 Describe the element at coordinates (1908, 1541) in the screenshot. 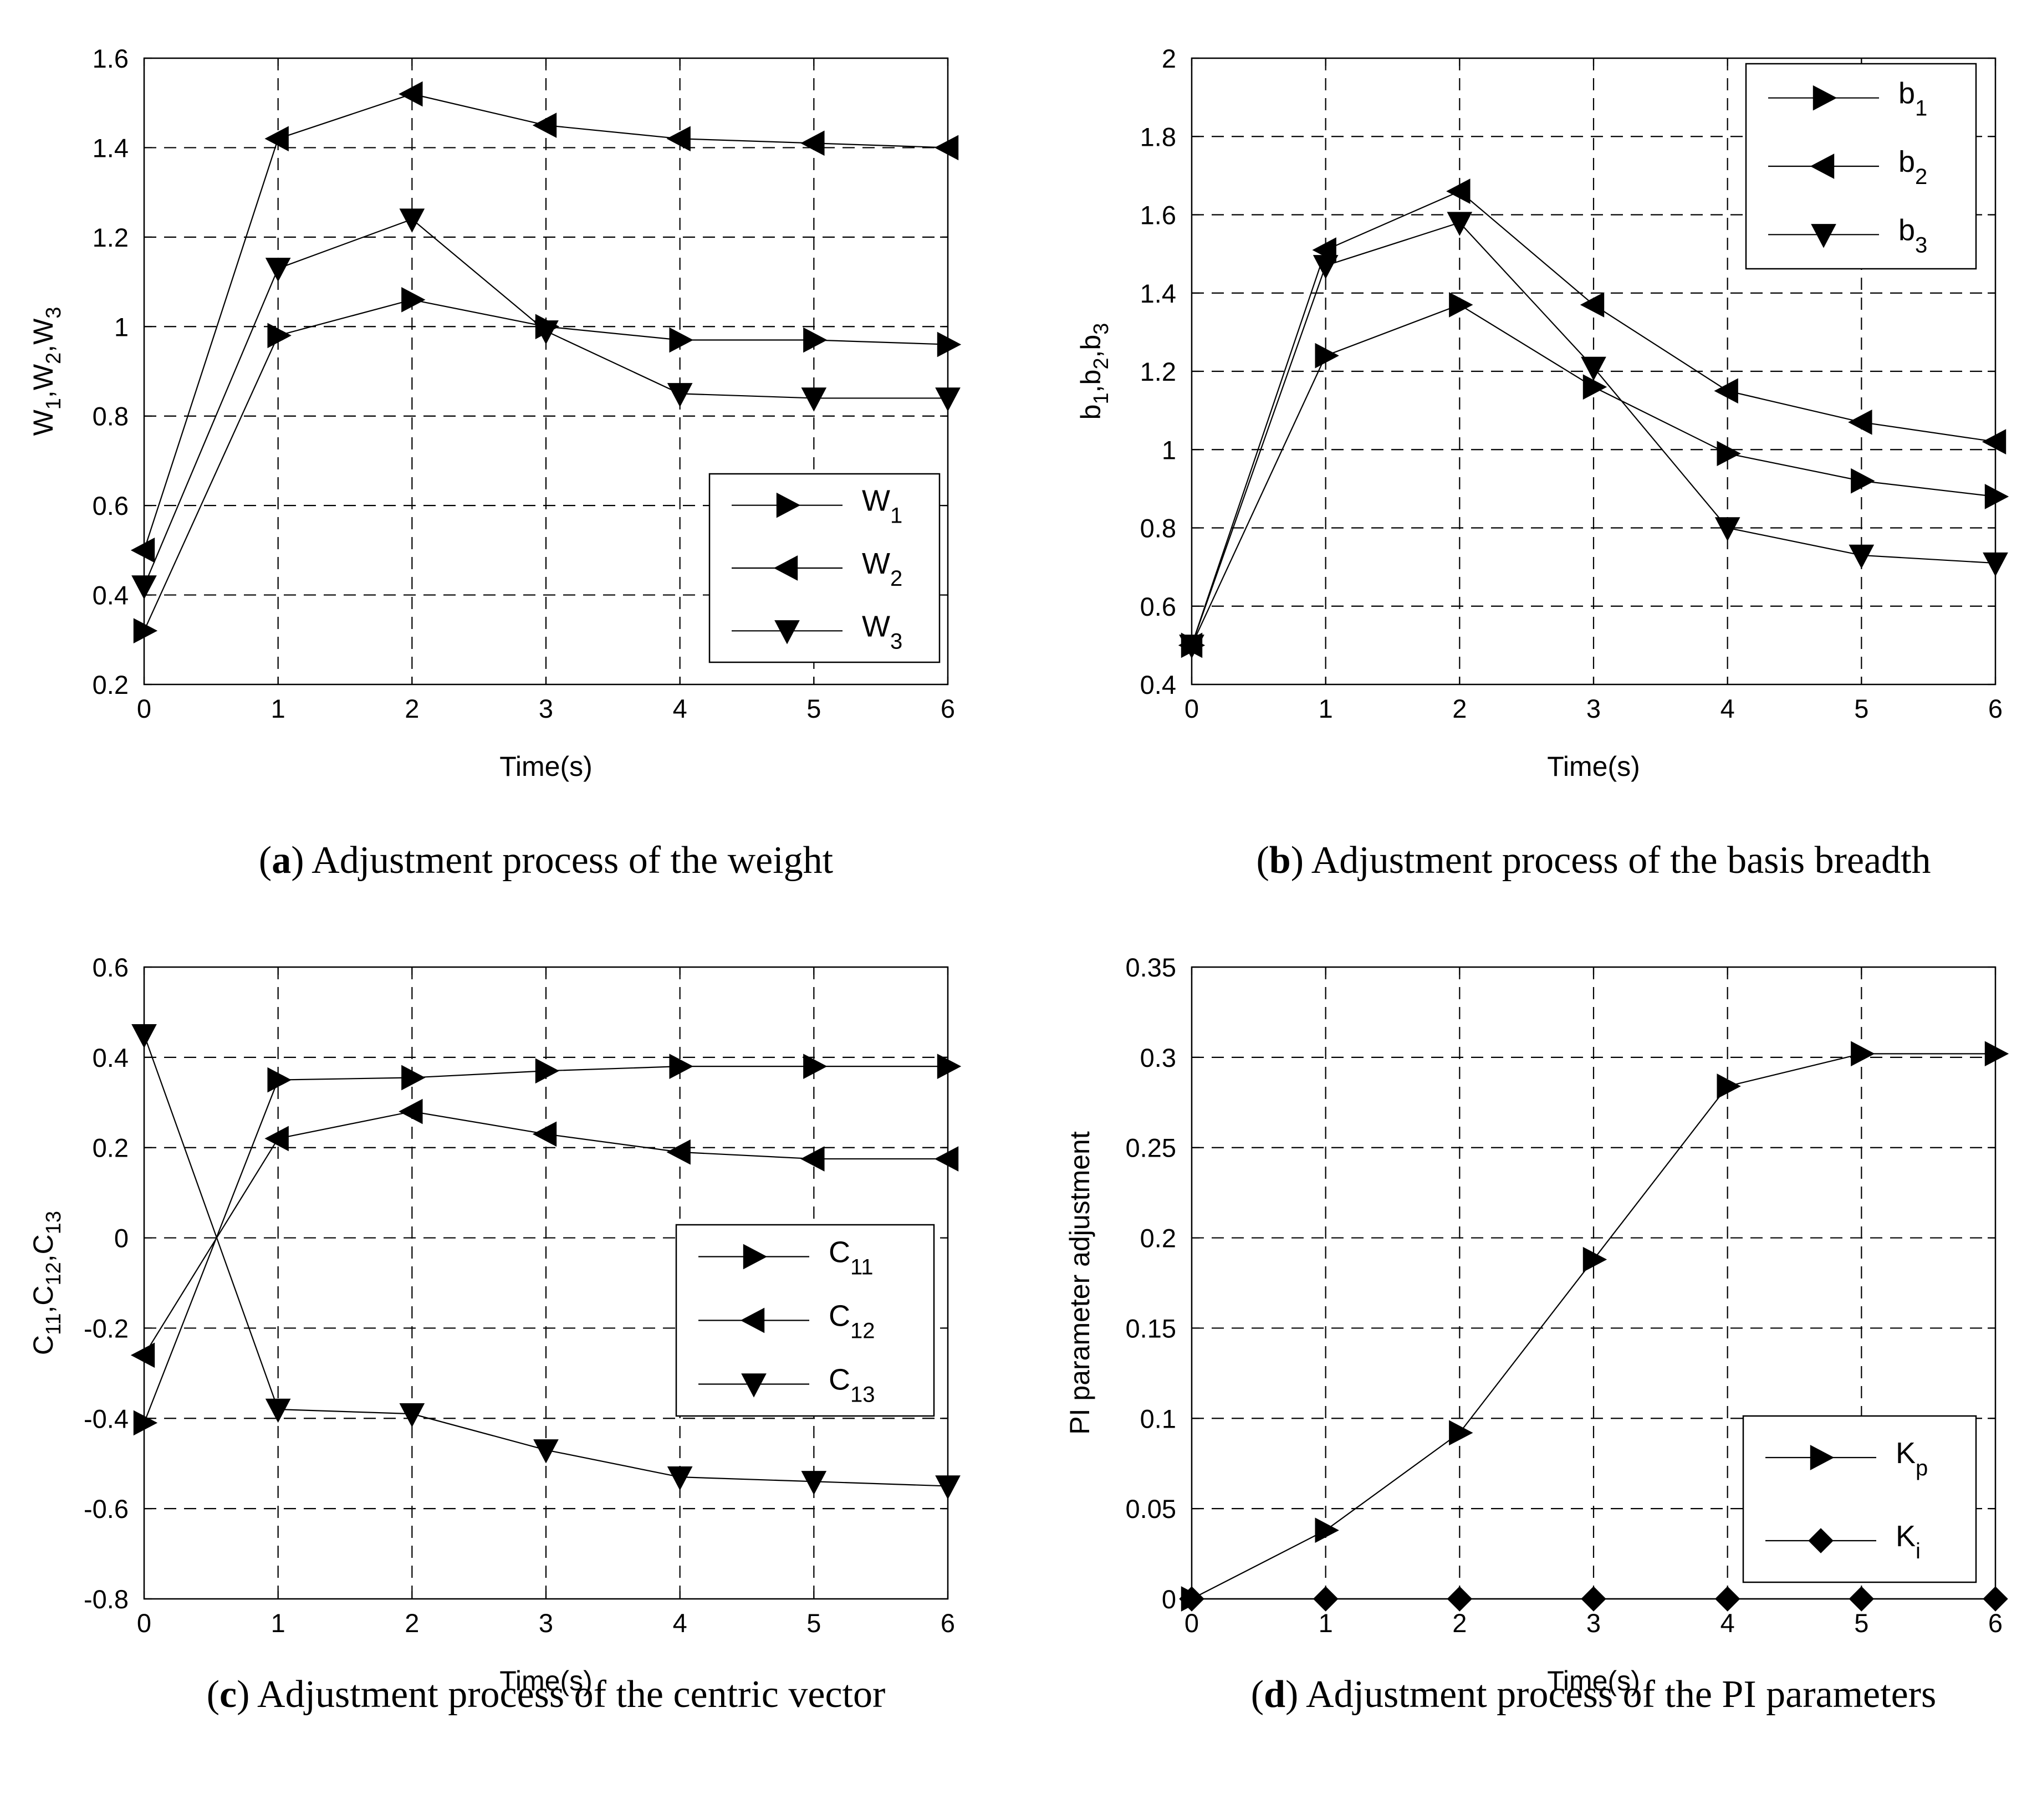

I see `legend-label-Ki: Ki` at that location.